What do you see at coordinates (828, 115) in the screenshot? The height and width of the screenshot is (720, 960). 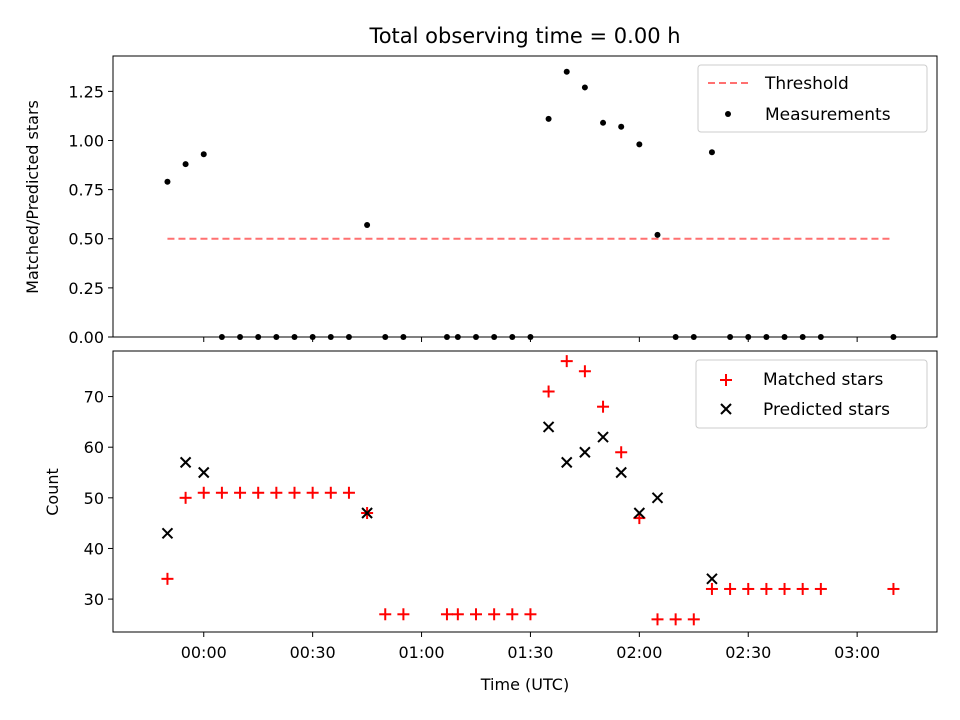 I see `measurements-legend-label: Measurements` at bounding box center [828, 115].